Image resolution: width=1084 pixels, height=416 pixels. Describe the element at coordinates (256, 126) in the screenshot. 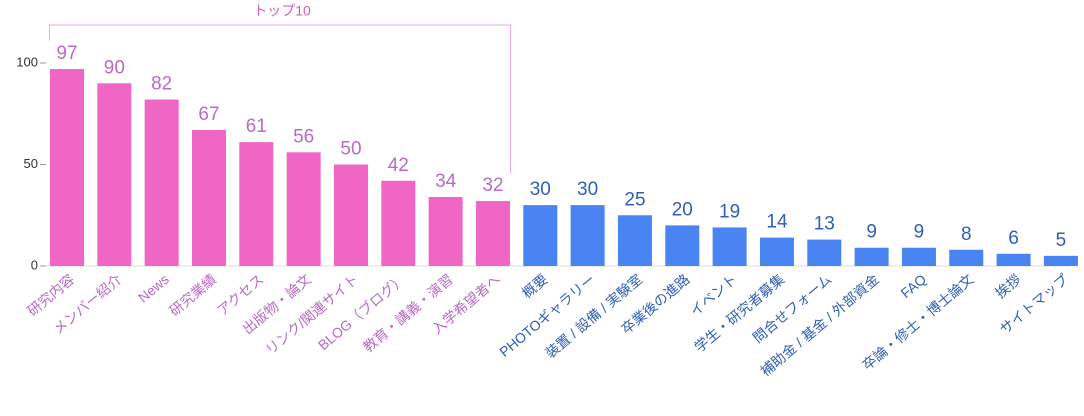

I see `value-label: 61` at that location.